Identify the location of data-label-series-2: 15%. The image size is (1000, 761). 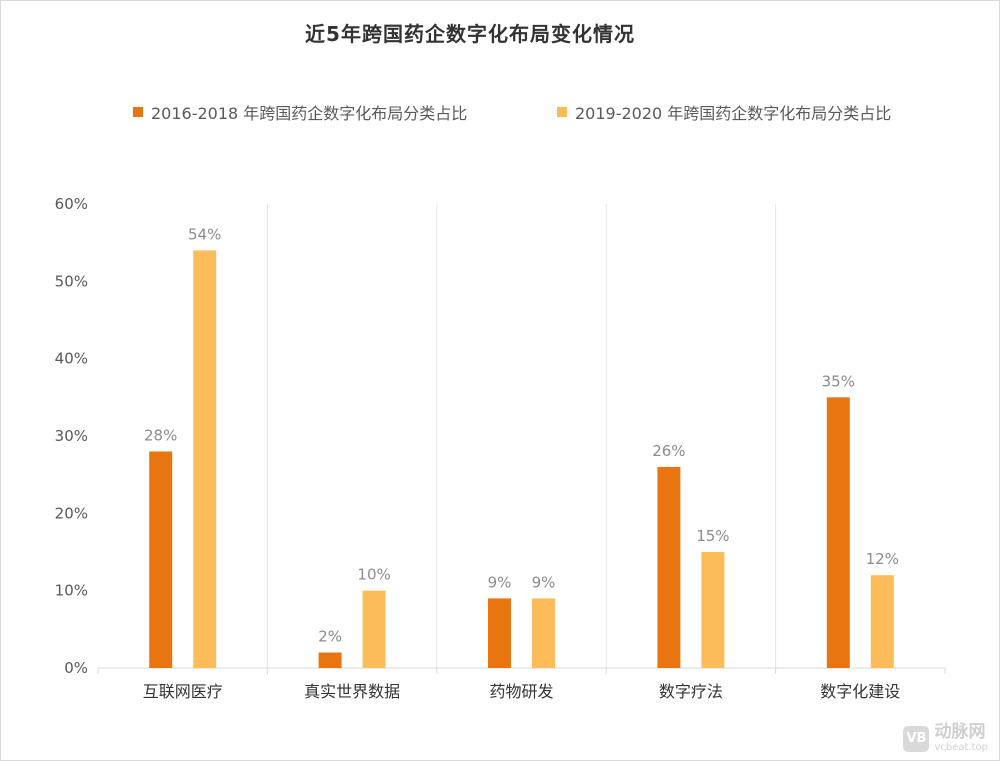
(712, 536).